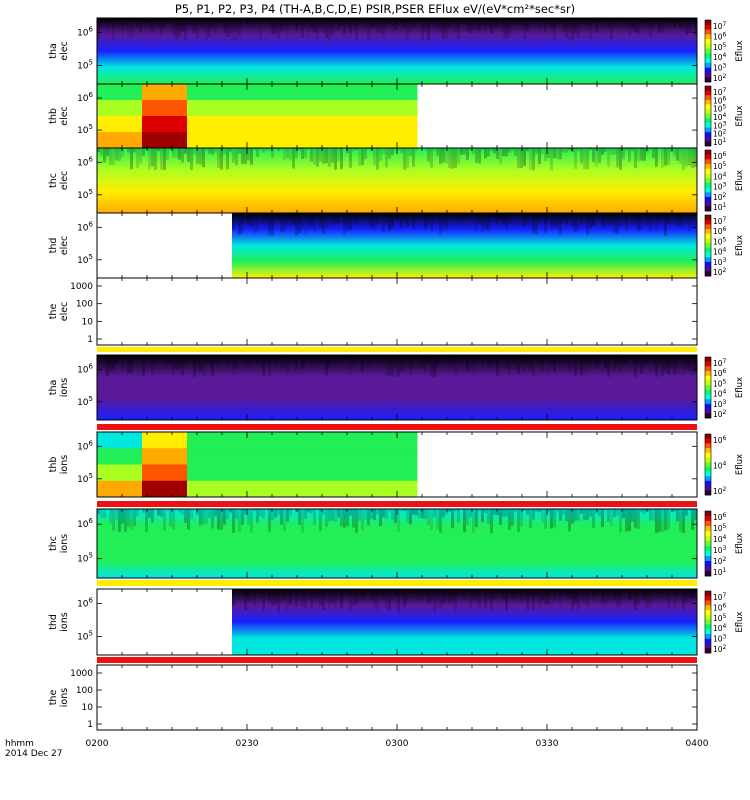 The height and width of the screenshot is (800, 750). What do you see at coordinates (708, 464) in the screenshot?
I see `colorbar-frame` at bounding box center [708, 464].